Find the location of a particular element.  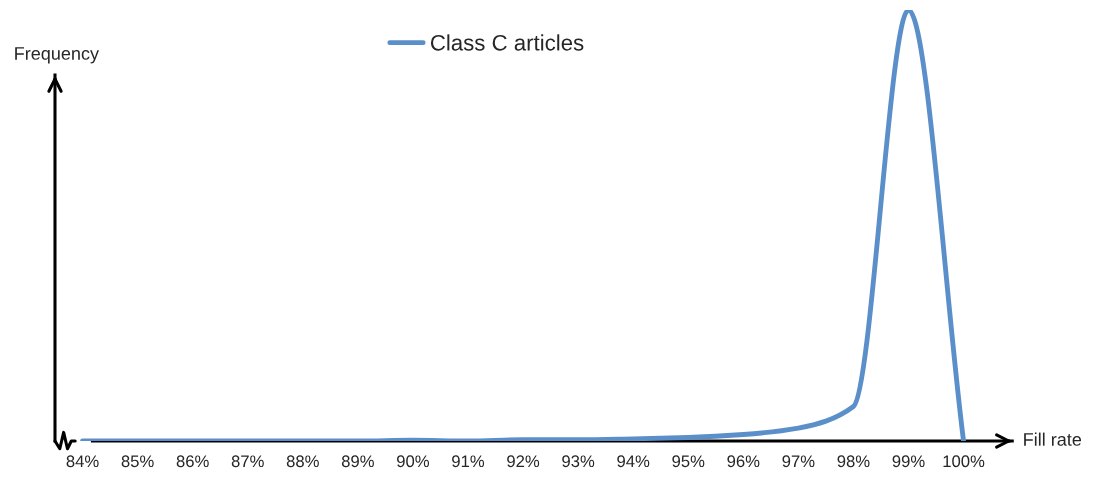

x-tick-label: 95% is located at coordinates (688, 461).